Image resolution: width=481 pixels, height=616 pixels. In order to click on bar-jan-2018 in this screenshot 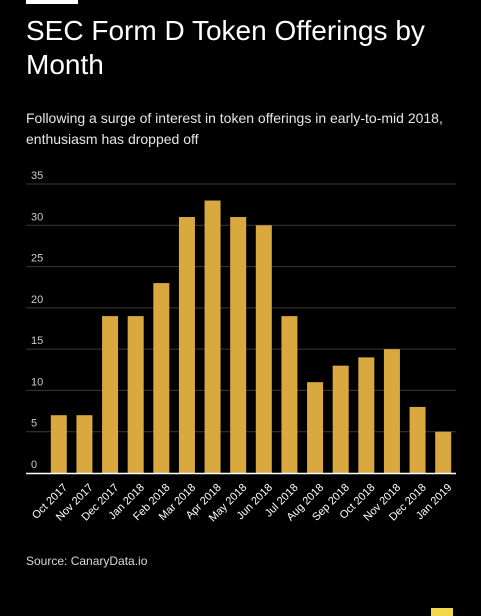, I will do `click(135, 394)`.